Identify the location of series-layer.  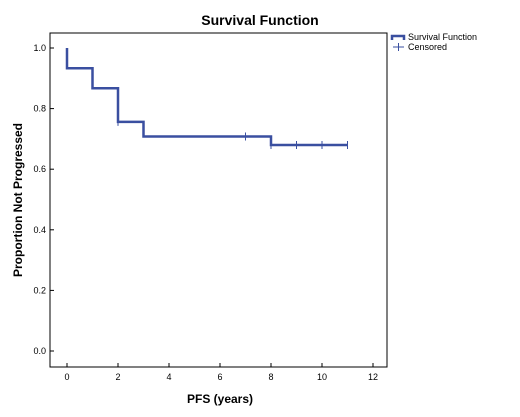
(206, 98).